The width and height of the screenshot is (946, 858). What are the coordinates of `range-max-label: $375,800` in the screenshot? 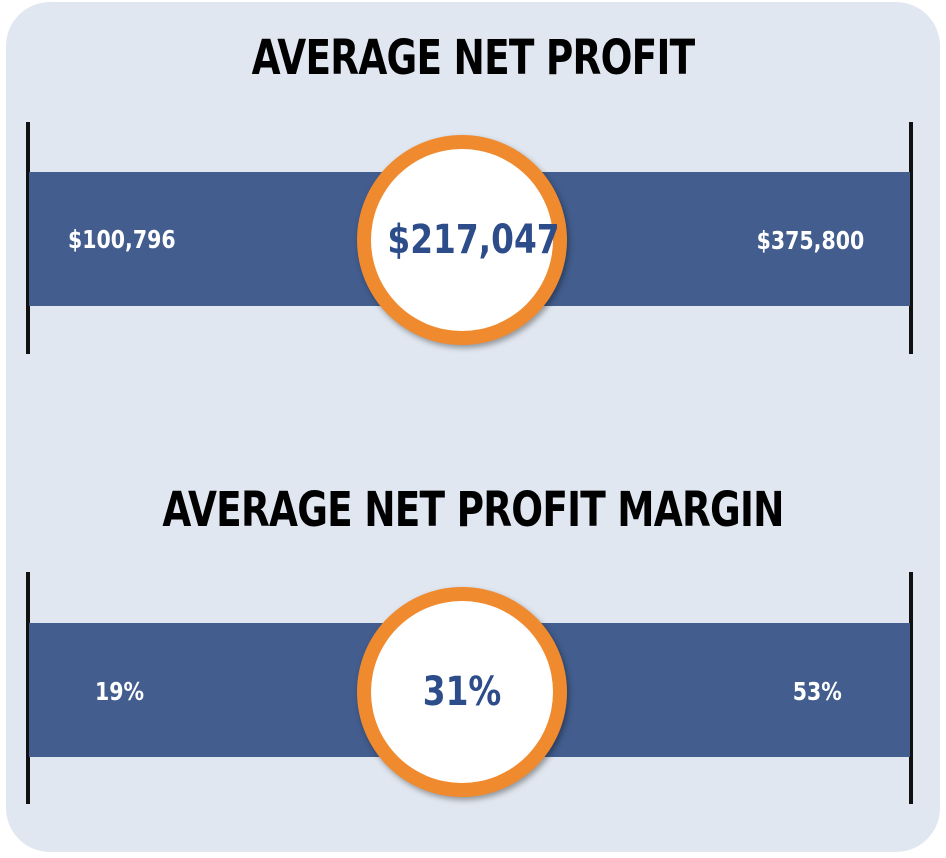 It's located at (810, 240).